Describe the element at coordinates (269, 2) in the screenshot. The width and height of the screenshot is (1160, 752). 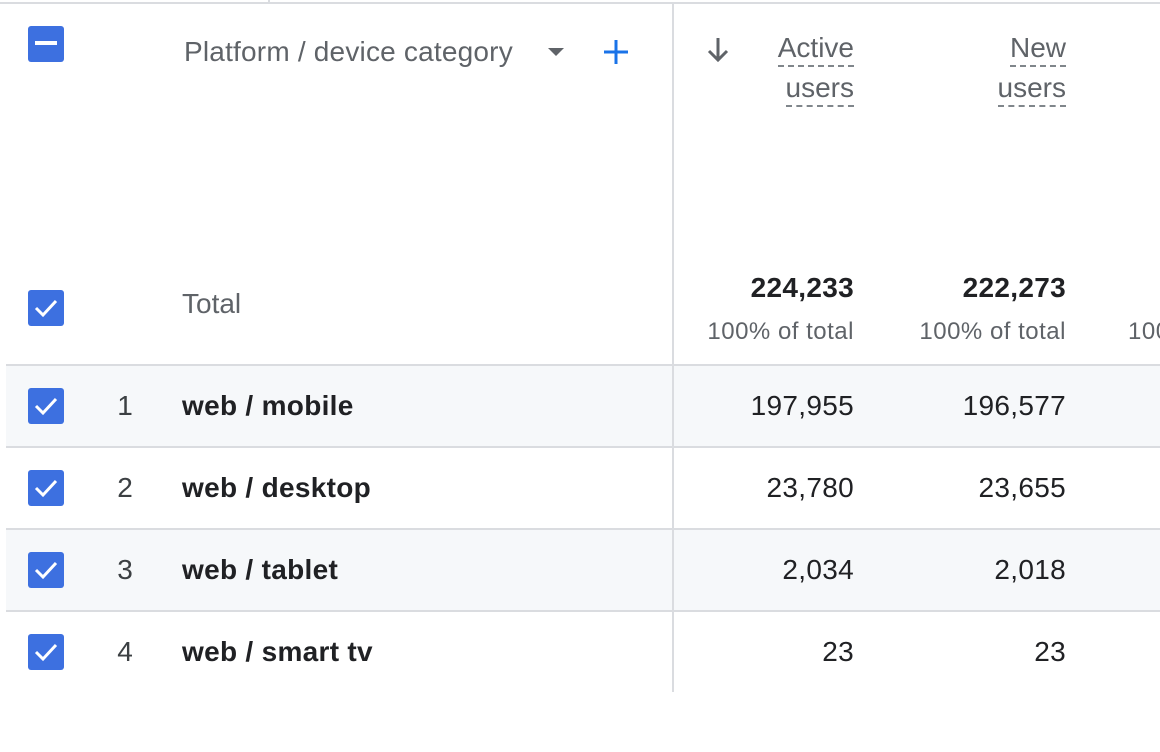
I see `top-stub-divider` at that location.